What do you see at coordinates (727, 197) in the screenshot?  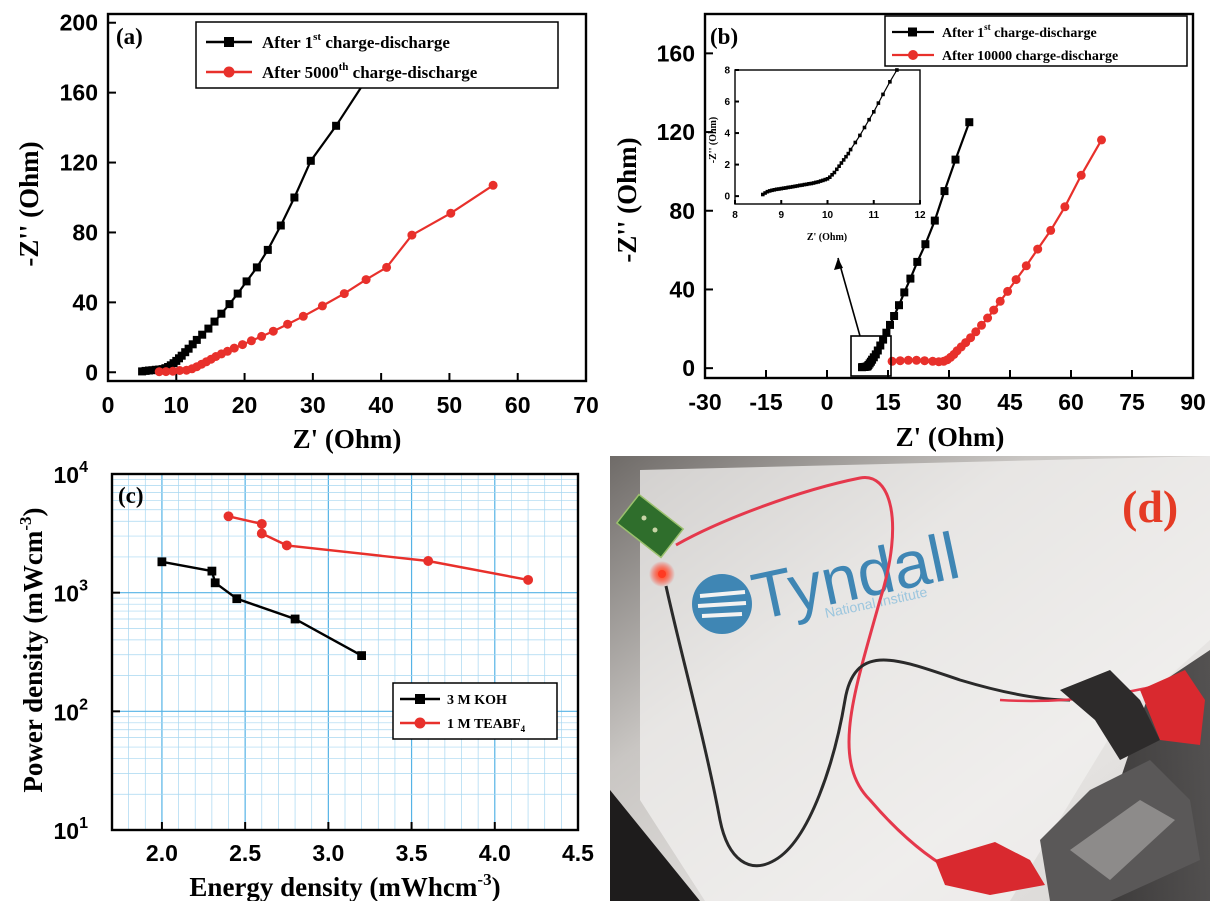 I see `inset-y-tick-label-1: 0` at bounding box center [727, 197].